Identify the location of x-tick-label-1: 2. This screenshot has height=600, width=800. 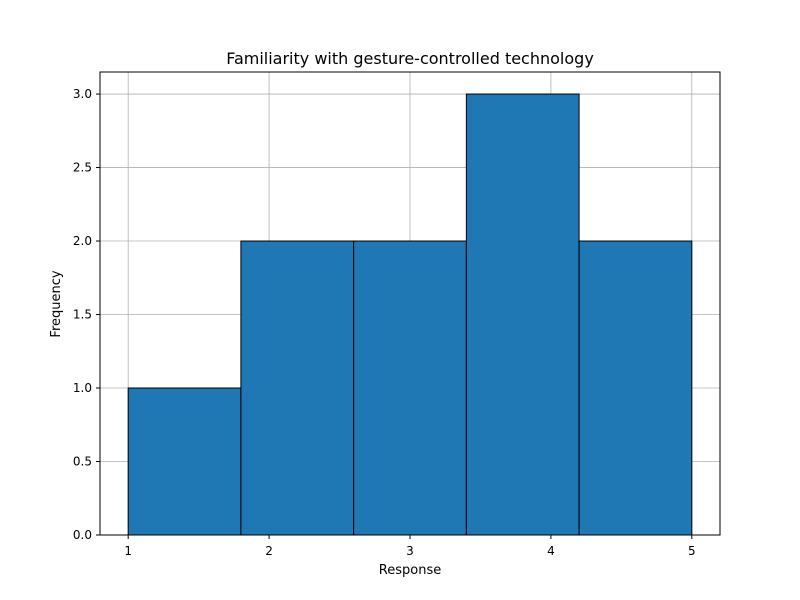
(269, 551).